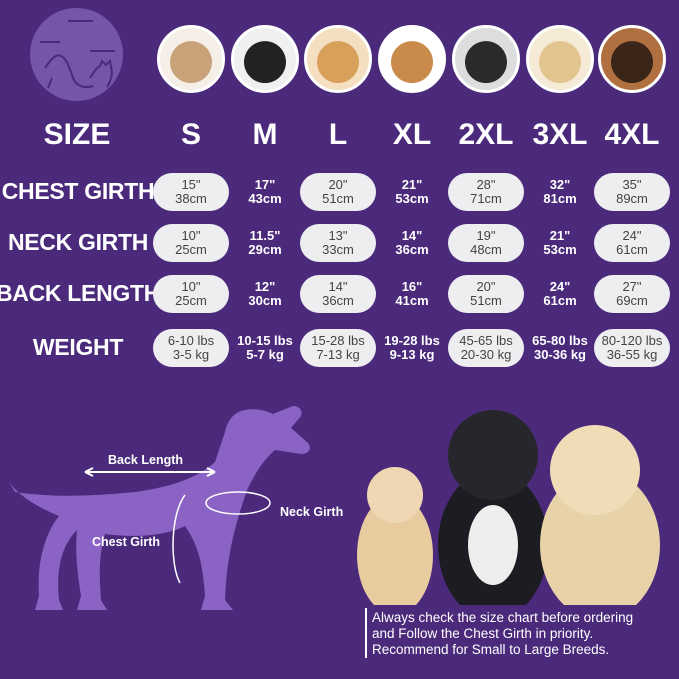  What do you see at coordinates (486, 354) in the screenshot?
I see `metric-value: 20-30 kg` at bounding box center [486, 354].